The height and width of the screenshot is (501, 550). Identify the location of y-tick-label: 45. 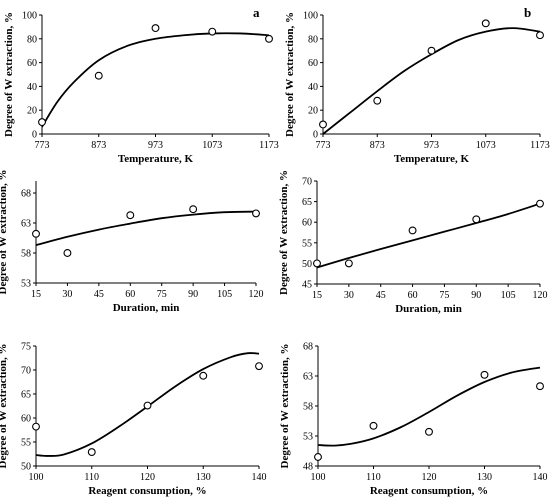
(307, 285).